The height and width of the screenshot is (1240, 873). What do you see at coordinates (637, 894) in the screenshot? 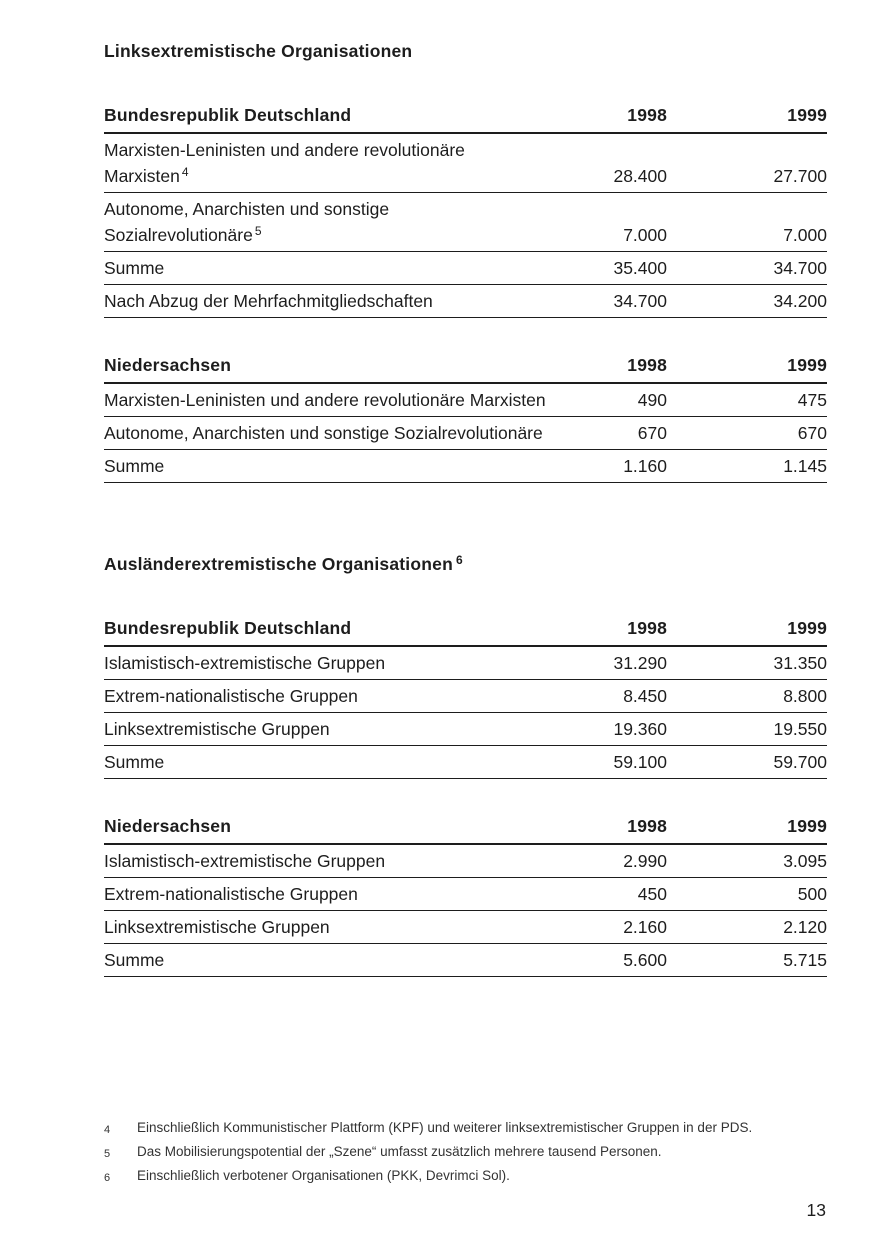
I see `value-1998: 450` at bounding box center [637, 894].